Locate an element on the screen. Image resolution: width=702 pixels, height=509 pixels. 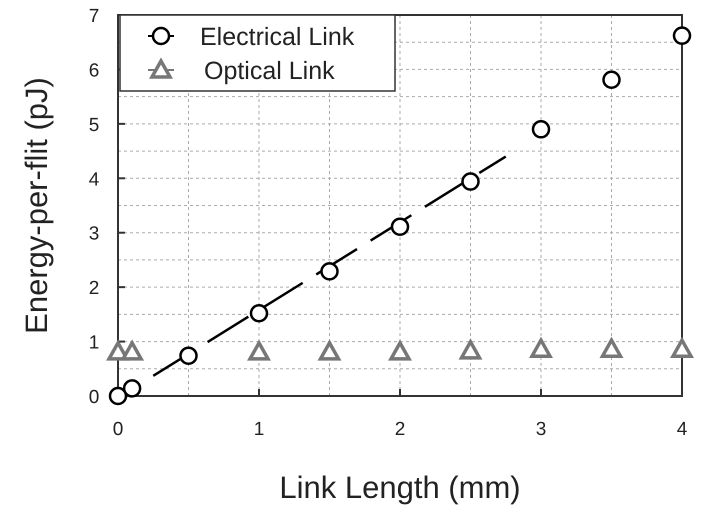
x-tick-label: 1 is located at coordinates (259, 429).